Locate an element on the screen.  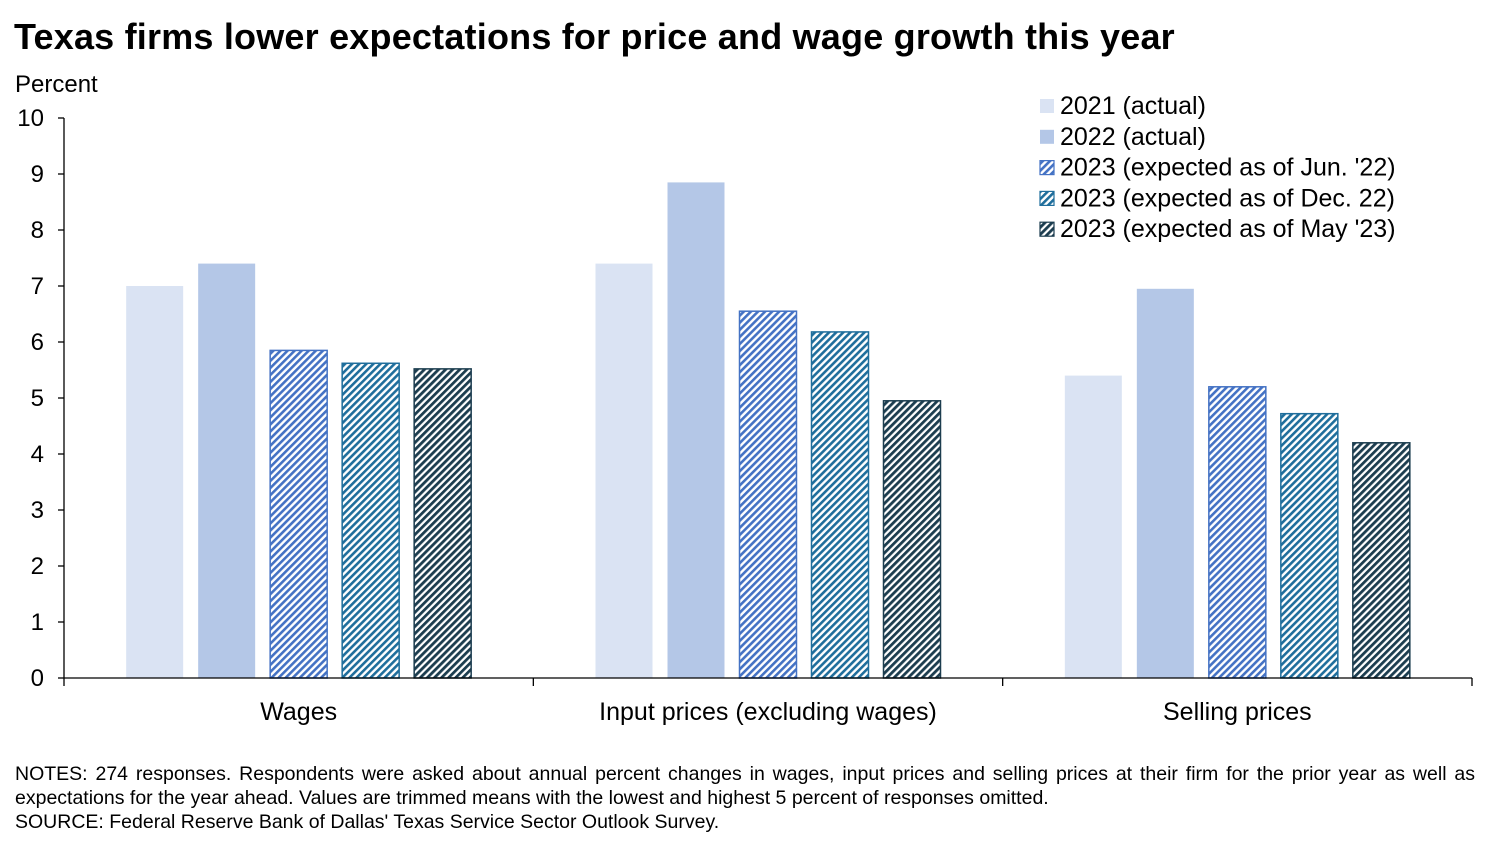
y-tick-label: 7 is located at coordinates (37, 286).